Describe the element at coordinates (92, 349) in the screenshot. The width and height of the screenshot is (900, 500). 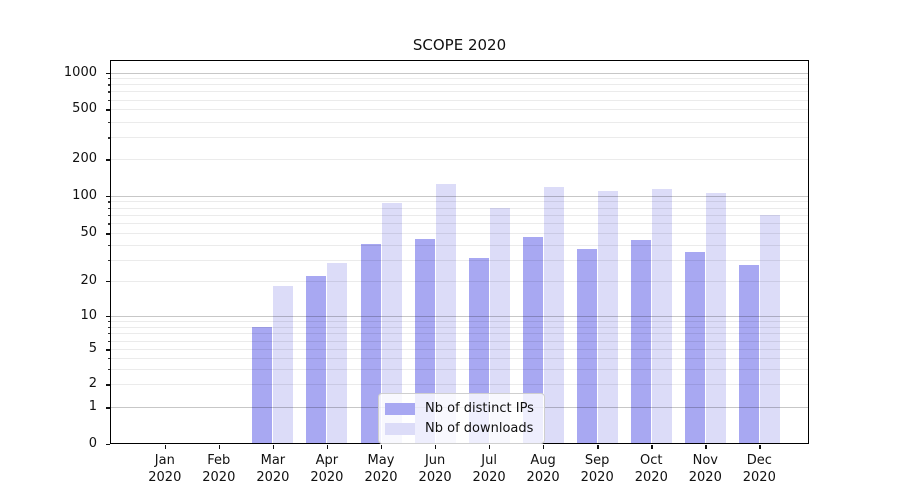
I see `y-tick-label-5: 5` at that location.